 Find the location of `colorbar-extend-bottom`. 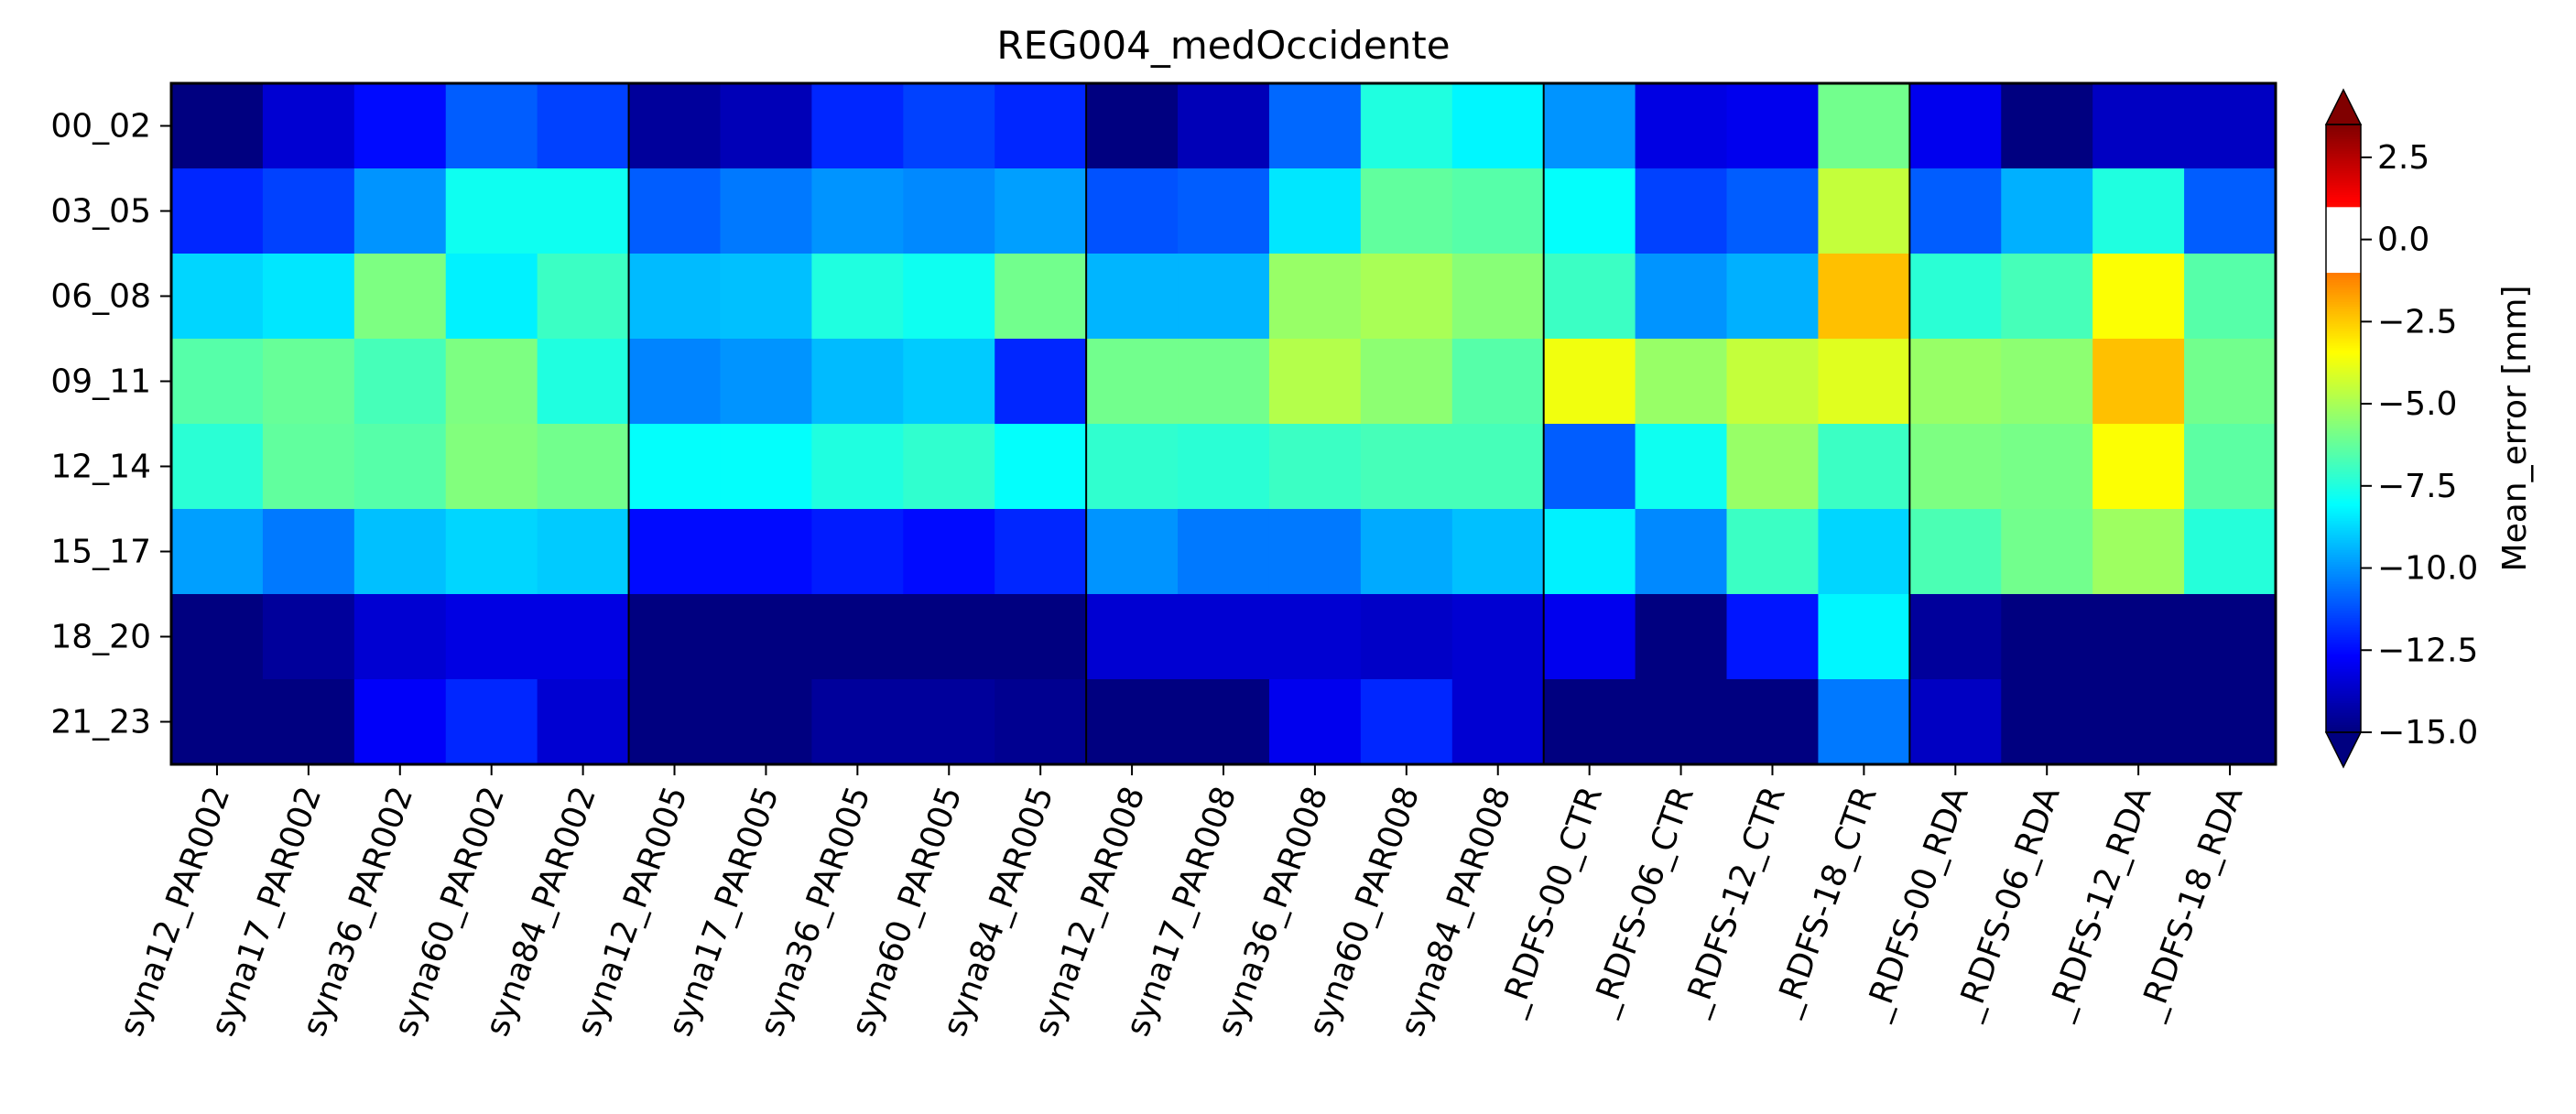

colorbar-extend-bottom is located at coordinates (2343, 750).